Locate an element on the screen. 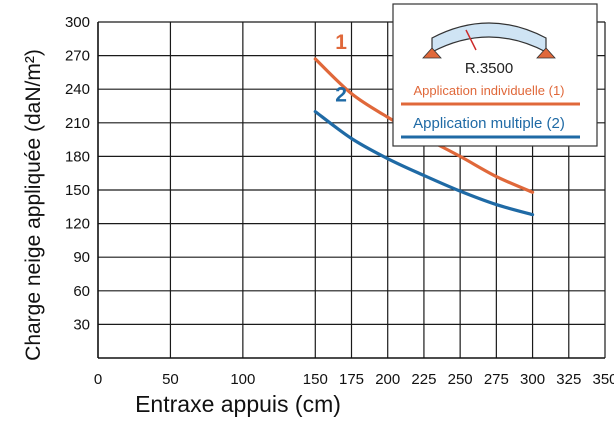 This screenshot has height=426, width=614. legend-item-label-2: Application multiple (2) is located at coordinates (489, 123).